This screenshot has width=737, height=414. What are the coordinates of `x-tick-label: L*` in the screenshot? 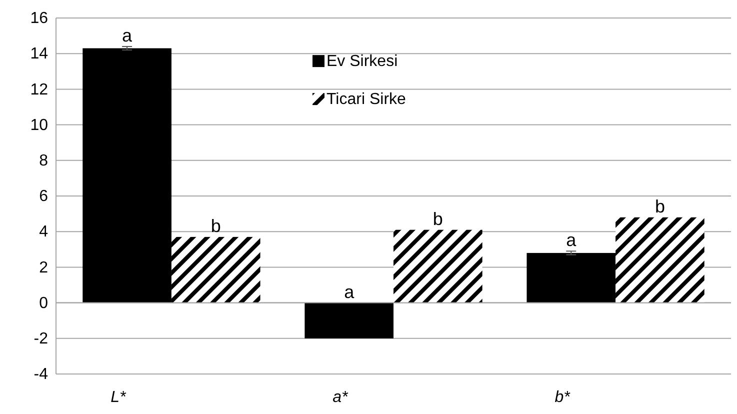 It's located at (118, 397).